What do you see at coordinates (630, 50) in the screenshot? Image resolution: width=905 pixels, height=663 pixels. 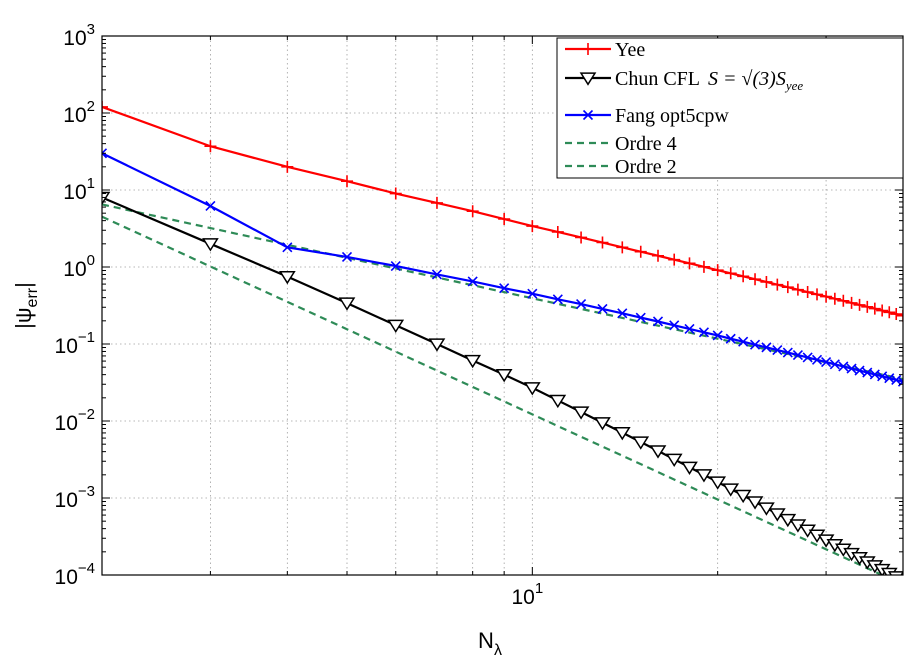 I see `legend-label: Yee` at bounding box center [630, 50].